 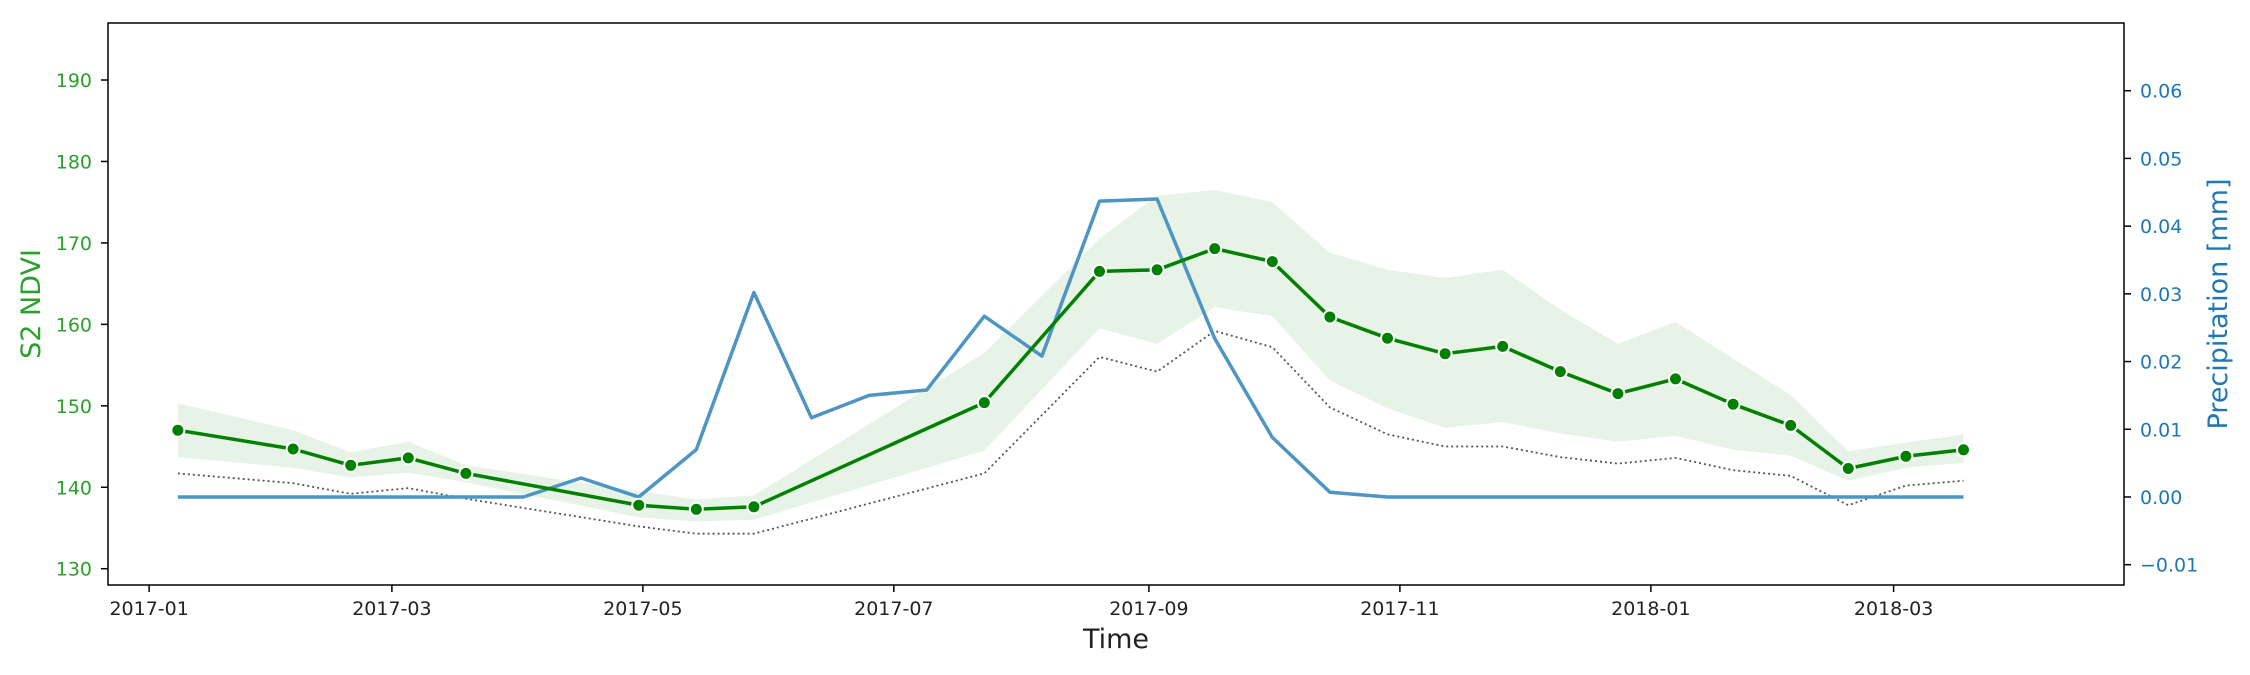 I want to click on y-left-tick-label: 190, so click(x=74, y=81).